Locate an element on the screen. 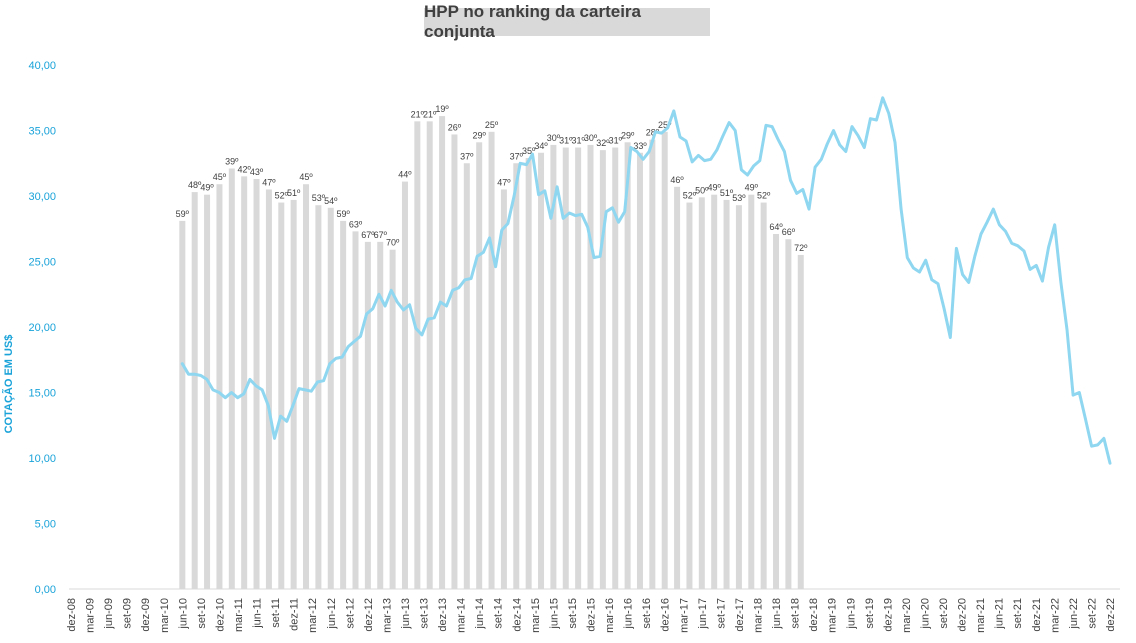  x-tick-label: dez-13 is located at coordinates (443, 615).